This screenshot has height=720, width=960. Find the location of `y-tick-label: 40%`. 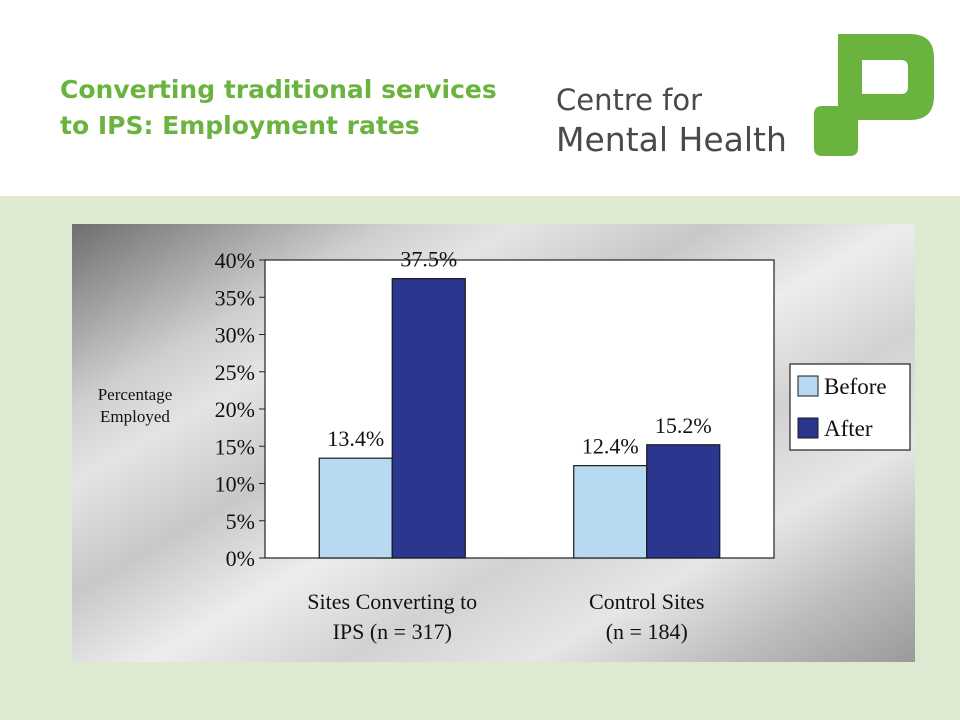

y-tick-label: 40% is located at coordinates (235, 260).